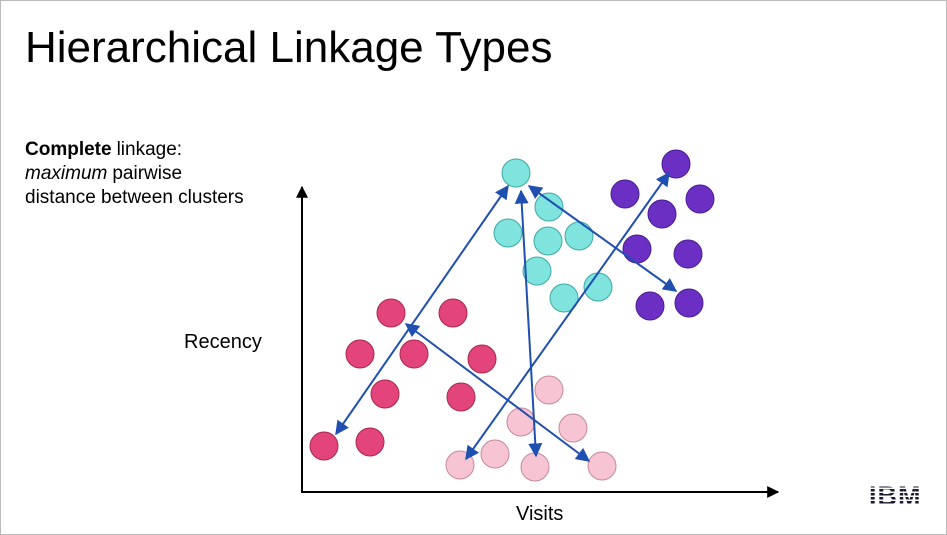  Describe the element at coordinates (540, 514) in the screenshot. I see `x-axis-label: Visits` at that location.